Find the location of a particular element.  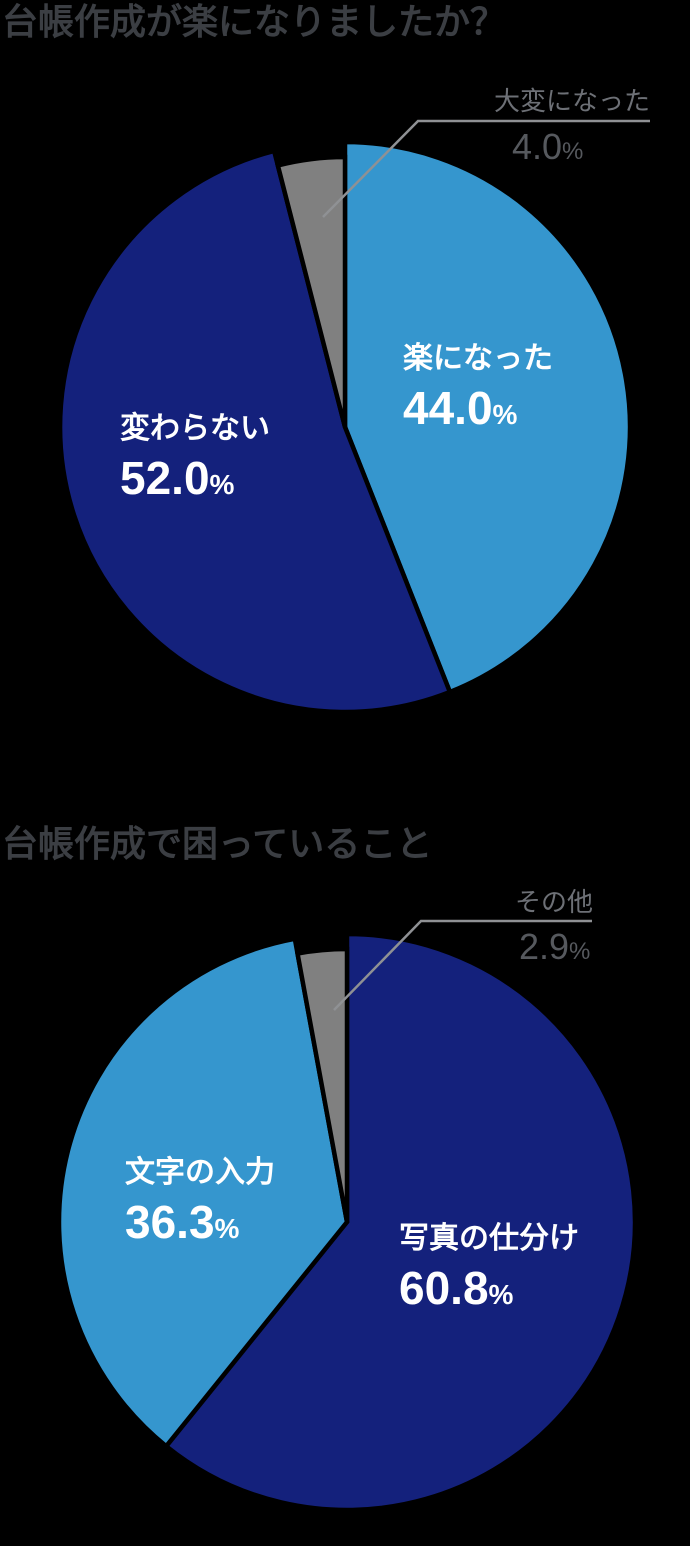

slice-value-number: 44.0 is located at coordinates (448, 407).